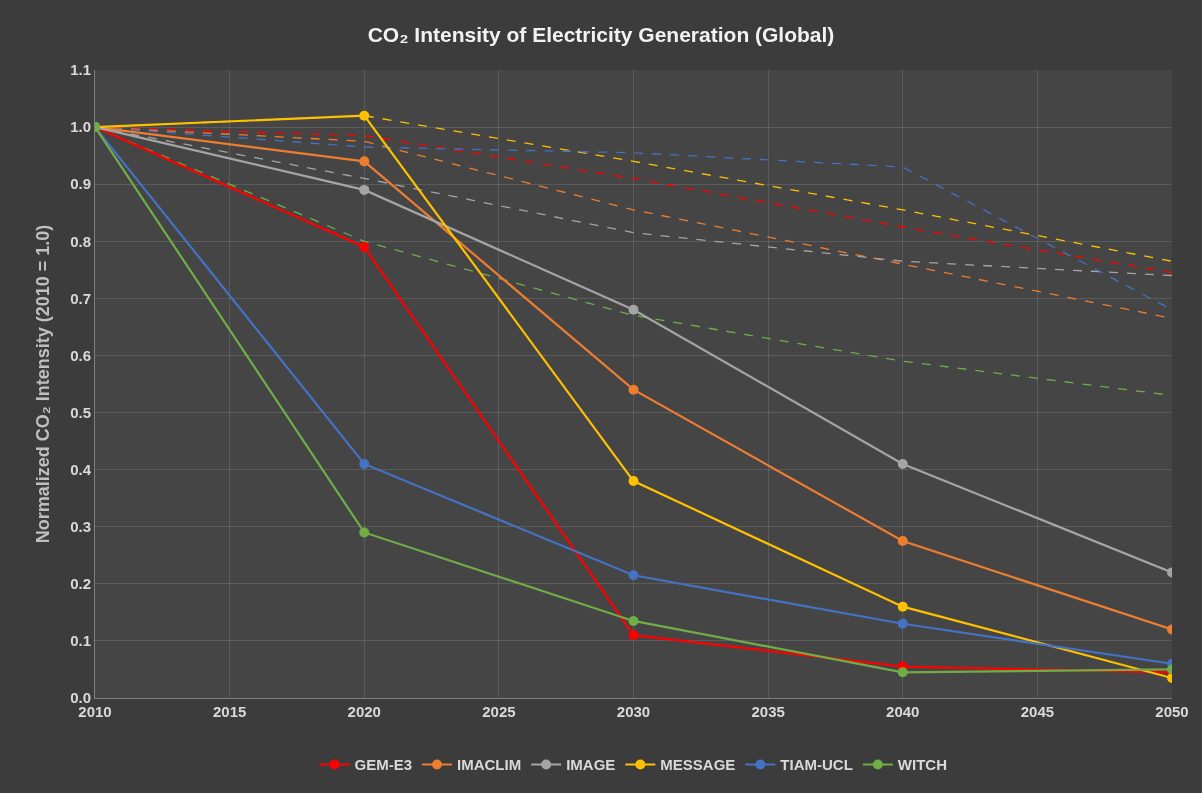 The height and width of the screenshot is (793, 1202). Describe the element at coordinates (80, 526) in the screenshot. I see `y-tick-label: 0.3` at that location.